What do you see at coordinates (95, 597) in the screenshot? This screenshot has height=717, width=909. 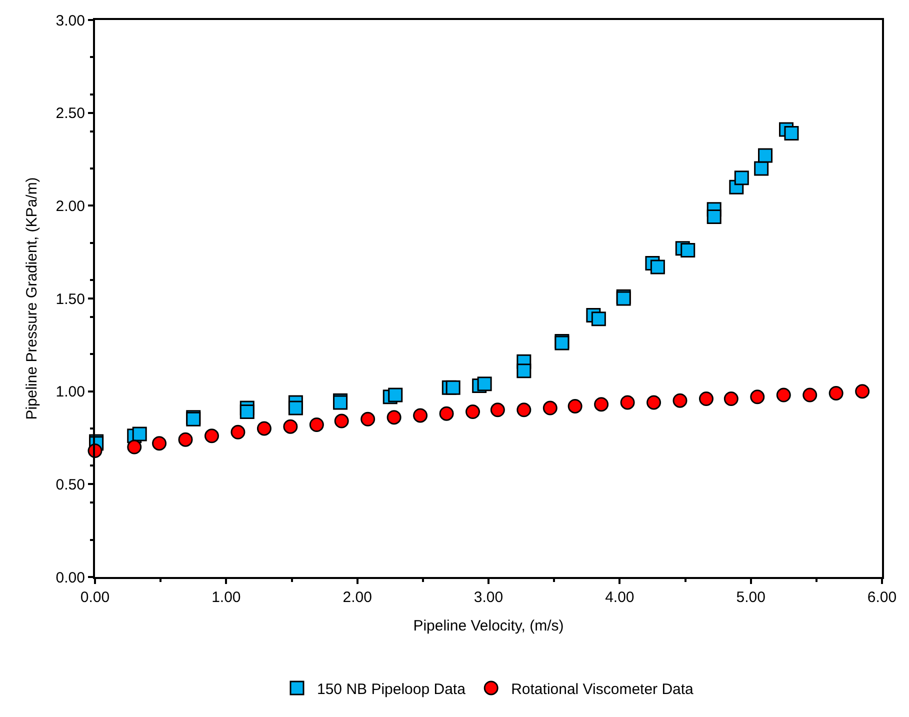 I see `x-tick-label: 0.00` at bounding box center [95, 597].